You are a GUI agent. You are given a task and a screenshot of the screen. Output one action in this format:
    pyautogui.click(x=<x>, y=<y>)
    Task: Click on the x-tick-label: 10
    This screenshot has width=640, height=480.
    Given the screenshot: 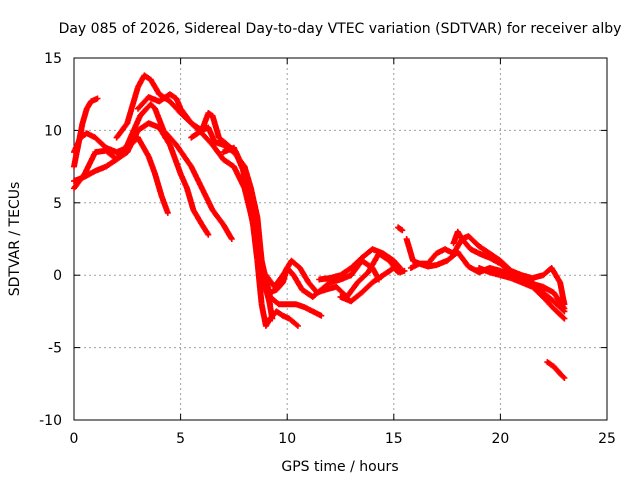 What is the action you would take?
    pyautogui.click(x=287, y=439)
    